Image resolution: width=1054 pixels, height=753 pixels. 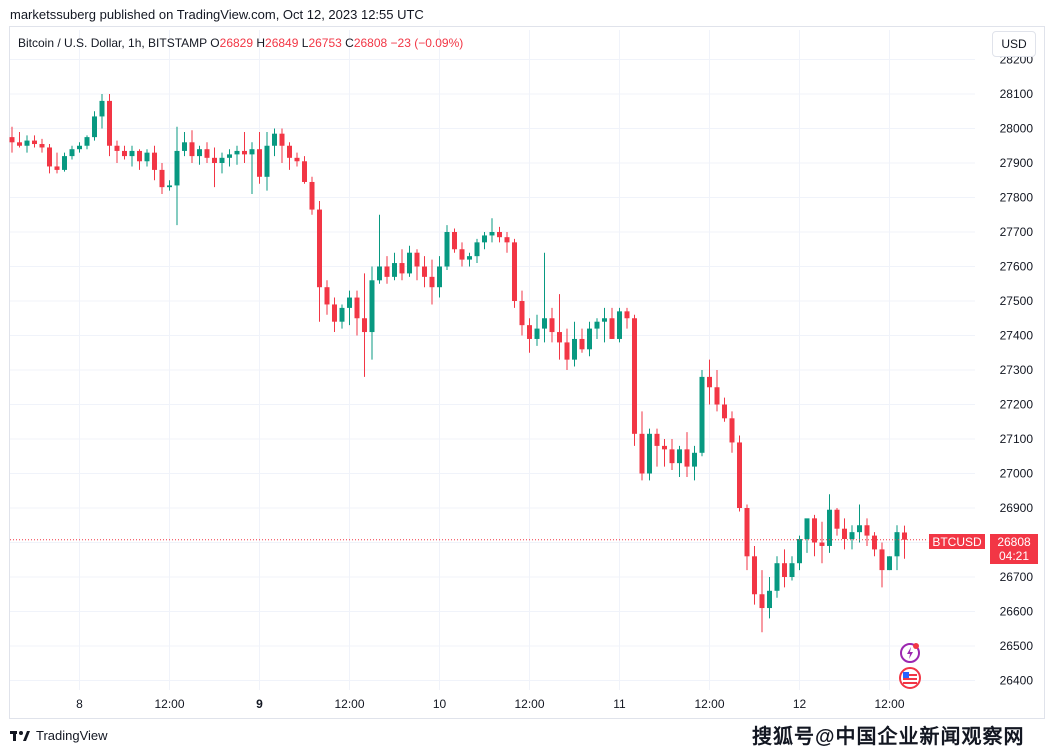 I want to click on bar-countdown: 04:21, so click(x=1014, y=556).